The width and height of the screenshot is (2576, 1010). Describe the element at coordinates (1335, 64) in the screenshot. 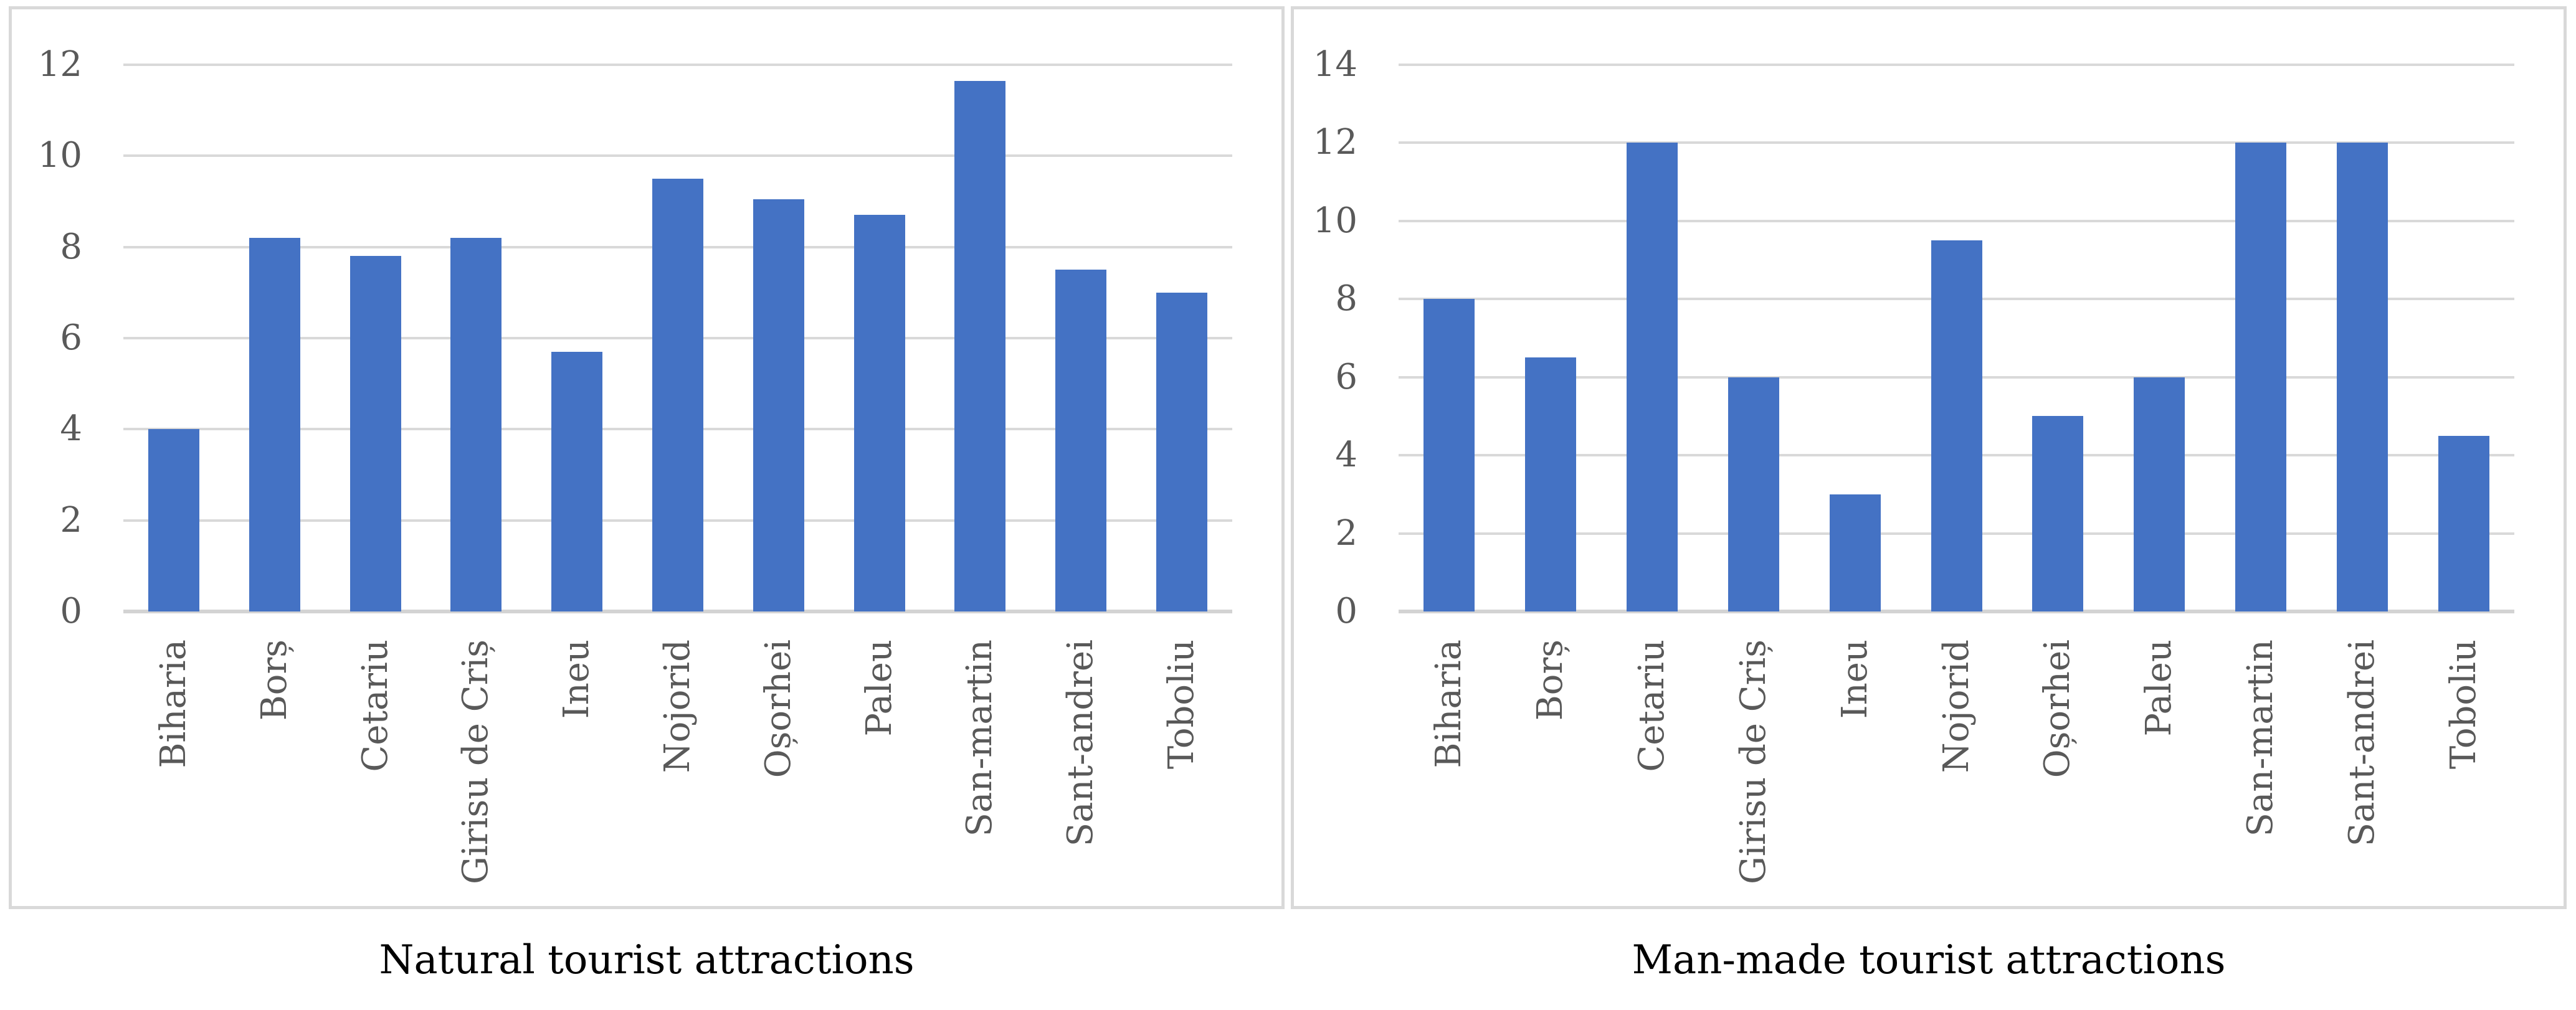

I see `y-tick-label: 14` at that location.